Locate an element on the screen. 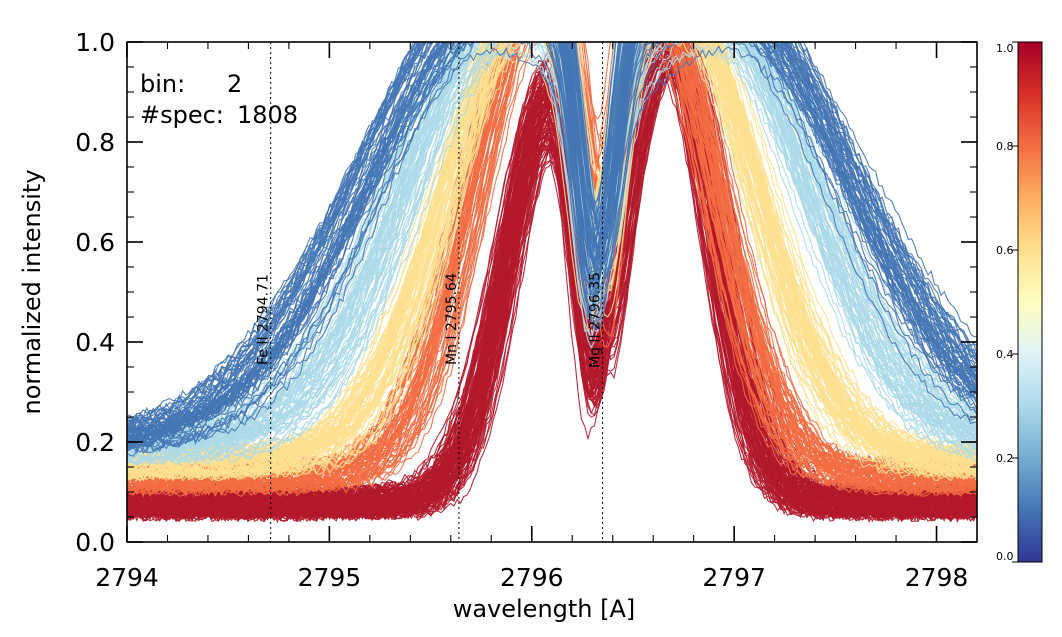  spec-value: 1808 is located at coordinates (267, 115).